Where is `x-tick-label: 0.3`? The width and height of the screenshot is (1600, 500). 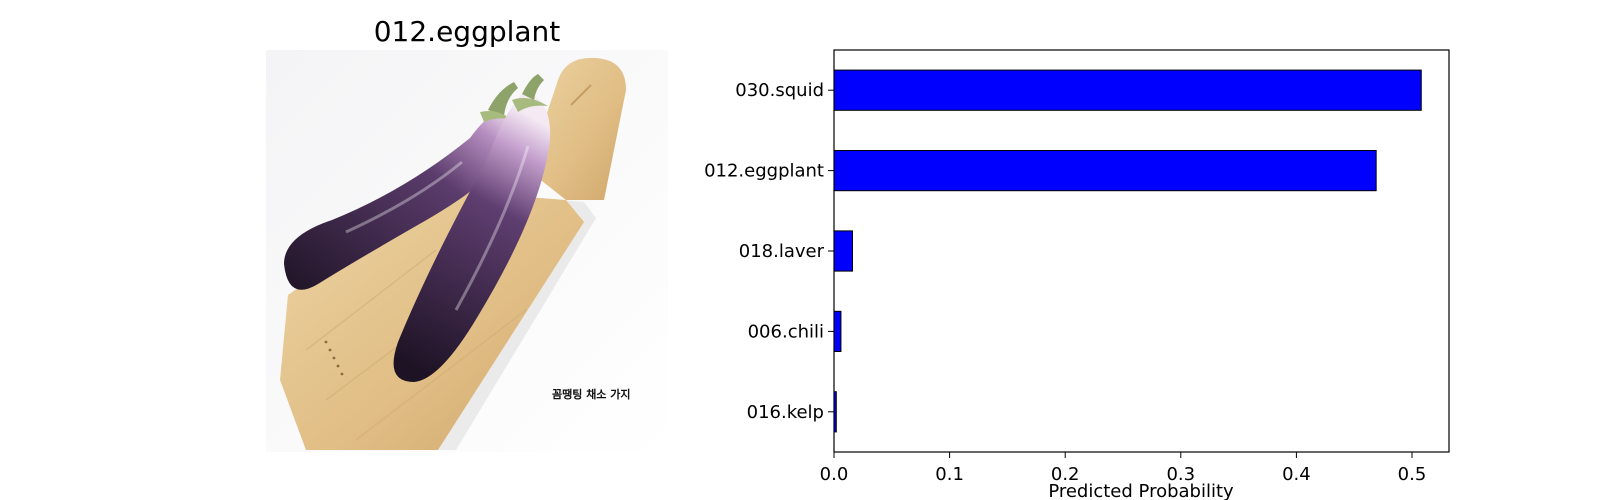
x-tick-label: 0.3 is located at coordinates (1180, 474).